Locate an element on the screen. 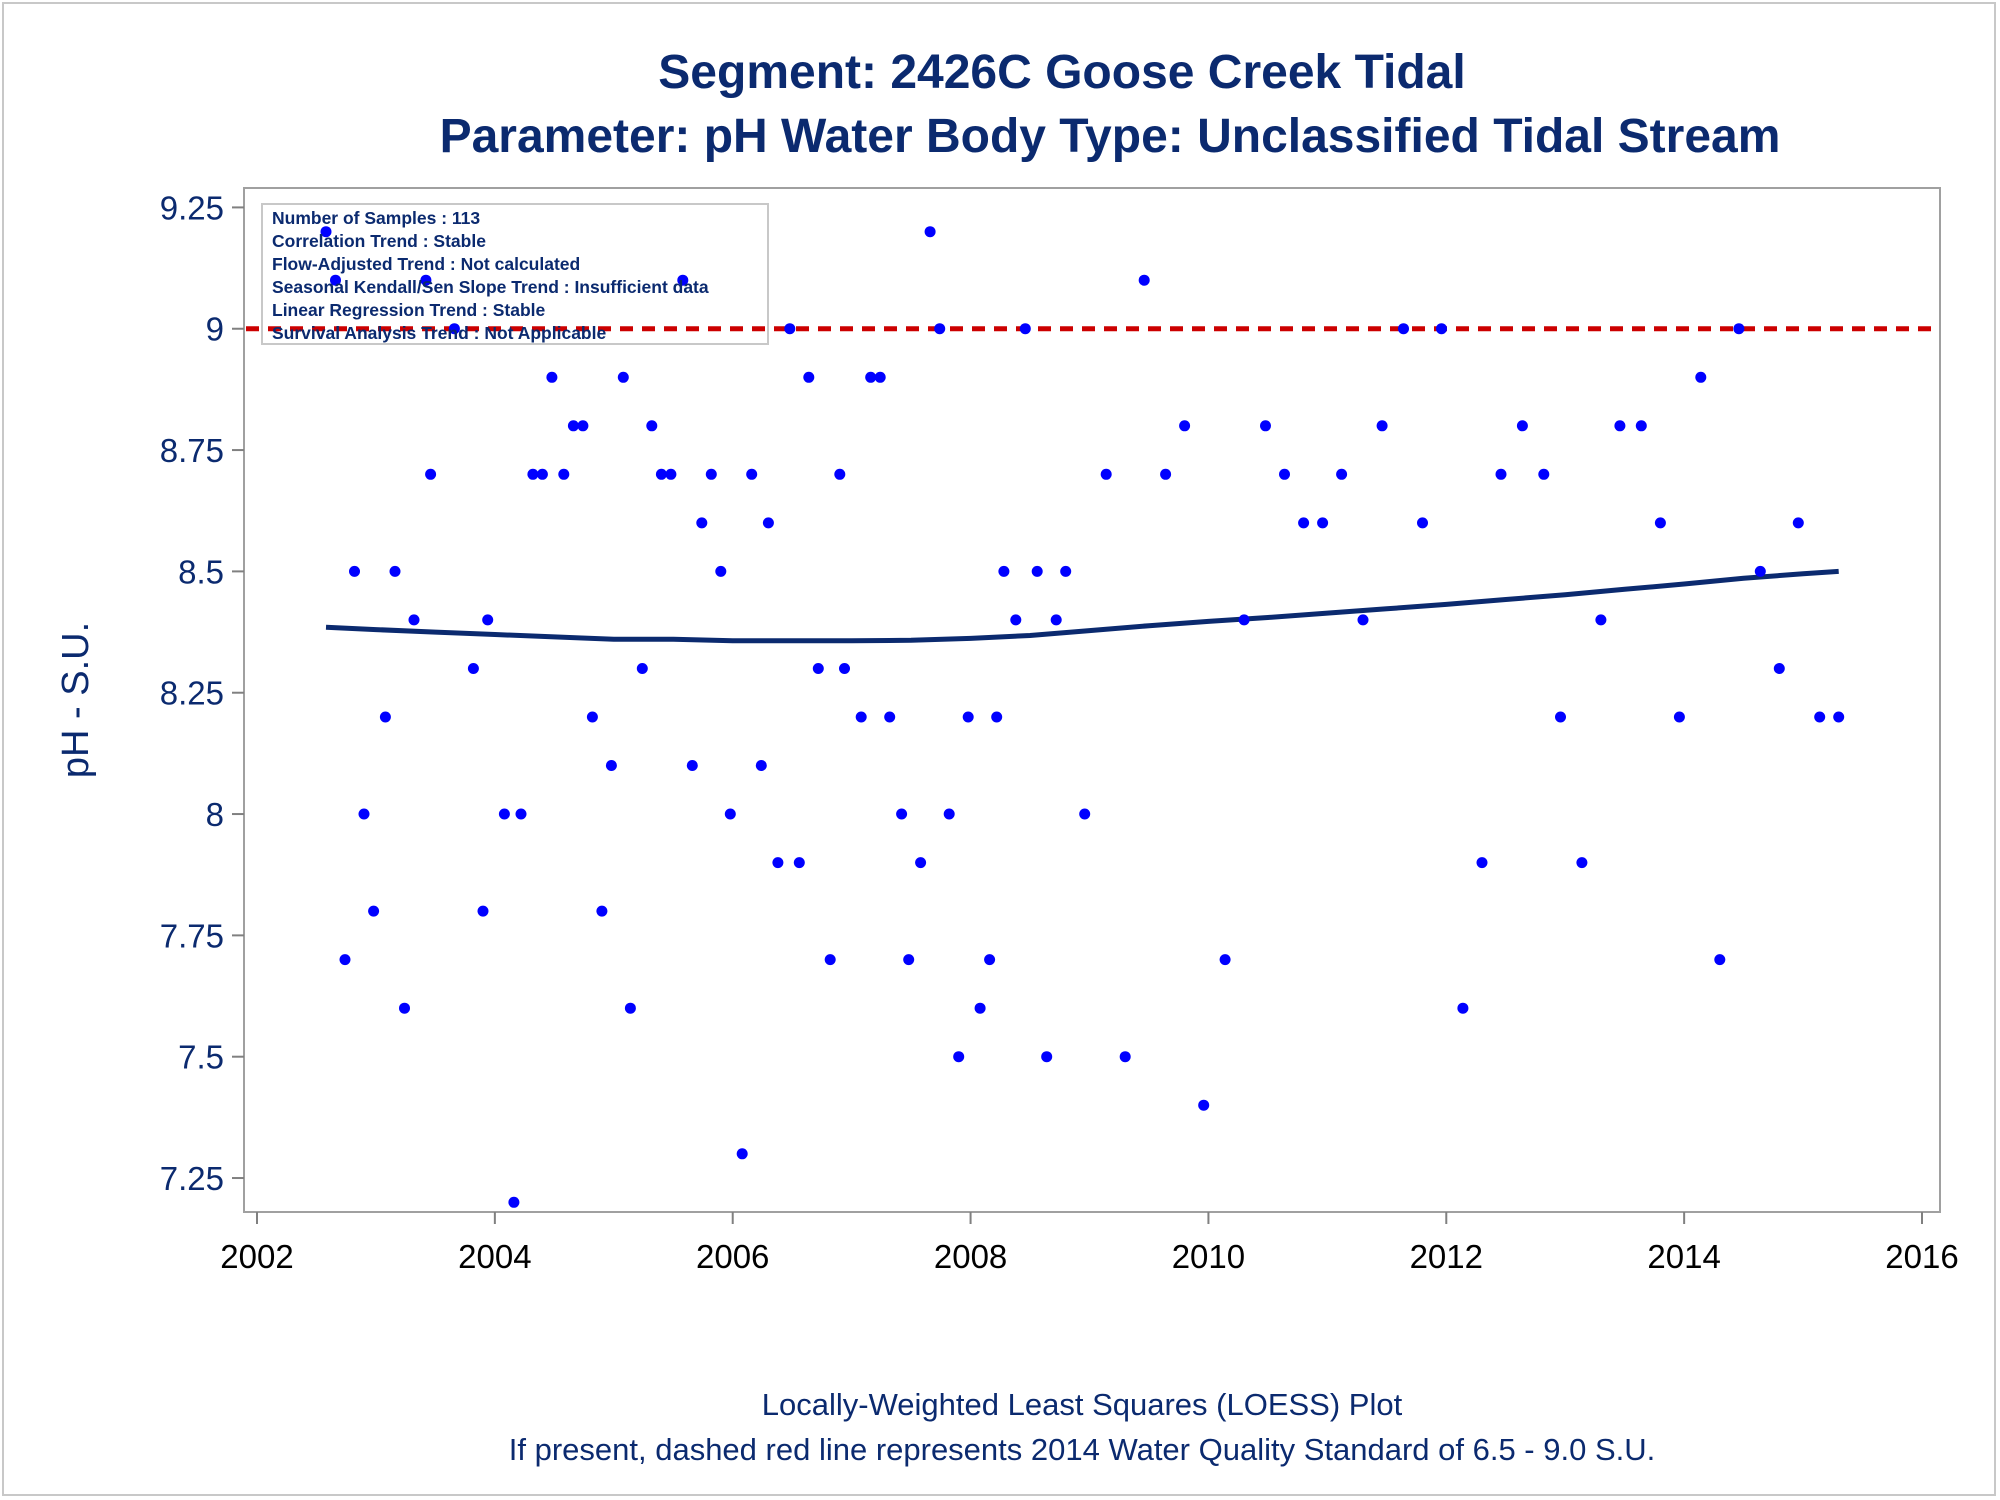  x-tick-label: 2006 is located at coordinates (732, 1256).